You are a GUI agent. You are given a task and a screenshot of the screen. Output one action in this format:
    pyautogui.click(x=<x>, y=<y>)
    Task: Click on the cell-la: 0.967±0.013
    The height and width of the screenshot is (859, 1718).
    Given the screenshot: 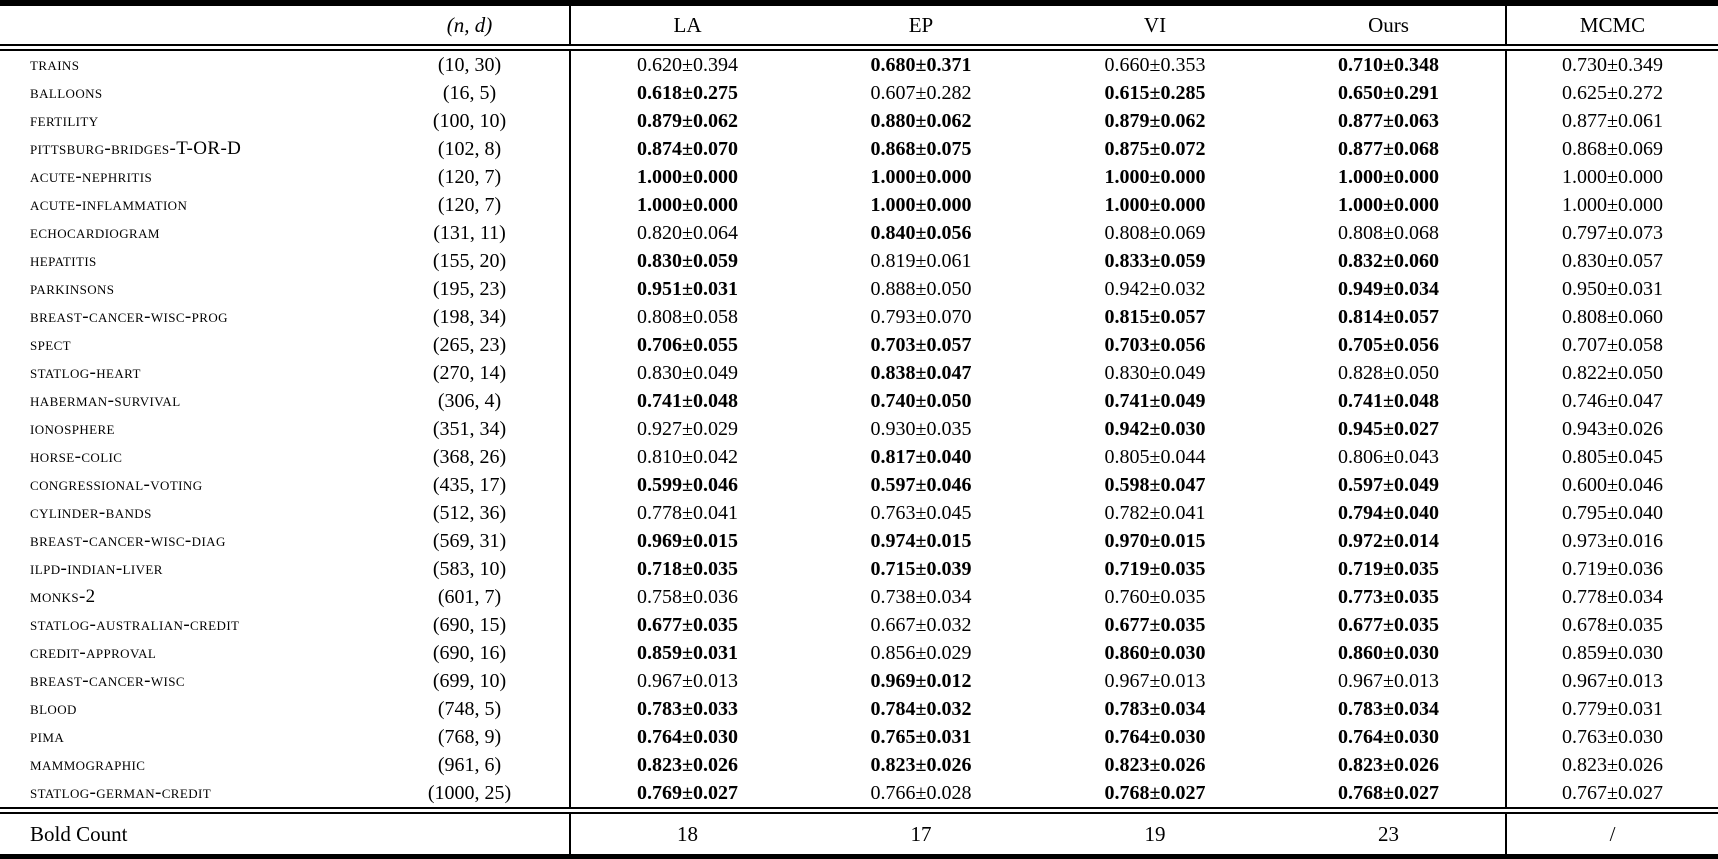 What is the action you would take?
    pyautogui.click(x=686, y=681)
    